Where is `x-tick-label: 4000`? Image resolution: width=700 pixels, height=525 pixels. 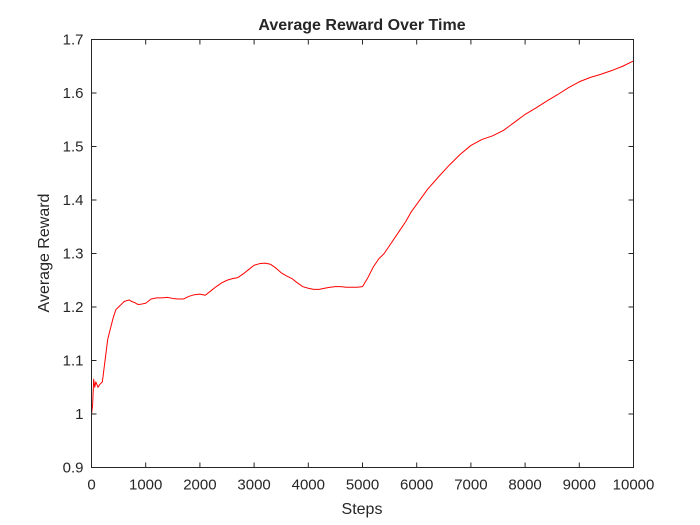
x-tick-label: 4000 is located at coordinates (308, 485).